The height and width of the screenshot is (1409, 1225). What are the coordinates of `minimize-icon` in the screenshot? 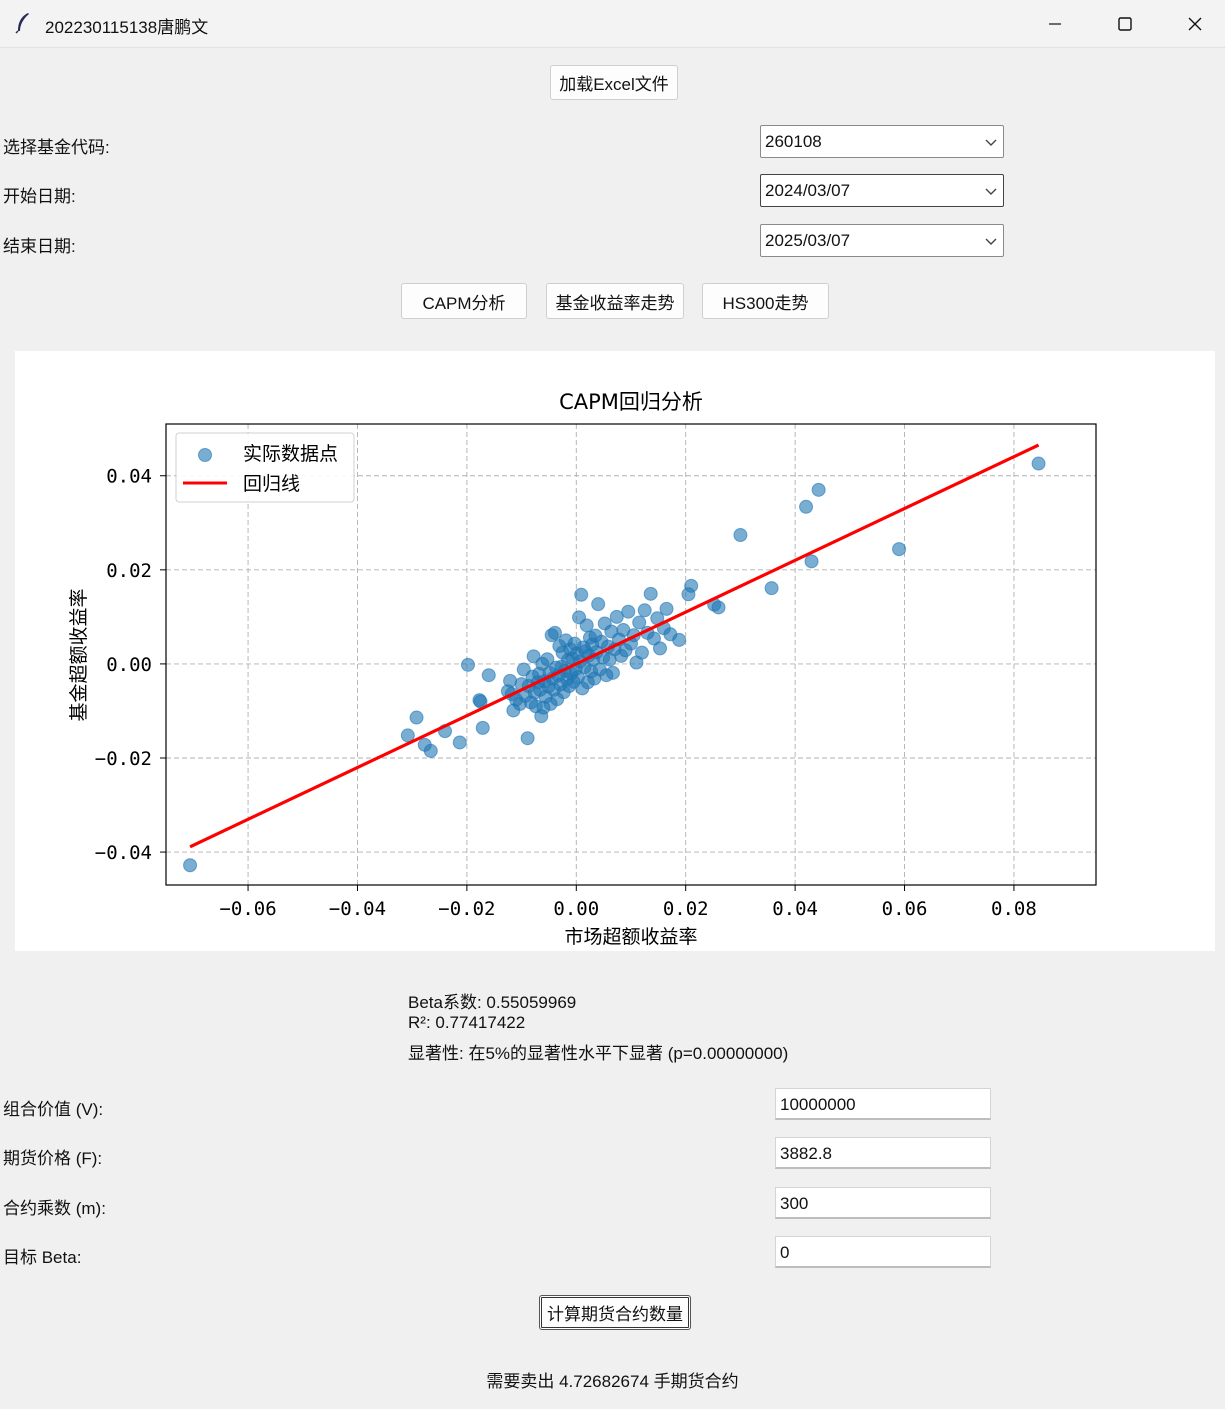 It's located at (1055, 23).